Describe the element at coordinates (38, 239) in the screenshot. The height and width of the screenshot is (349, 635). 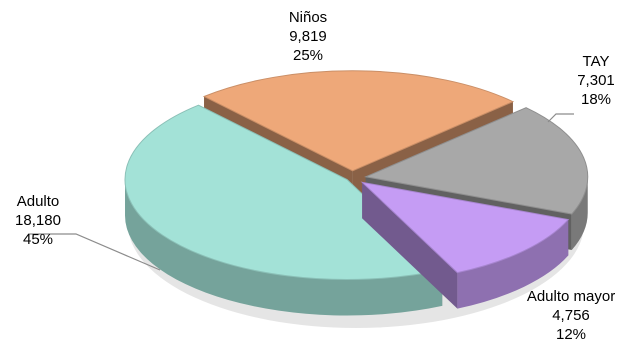
I see `slice-label-adulto-percent: 45%` at that location.